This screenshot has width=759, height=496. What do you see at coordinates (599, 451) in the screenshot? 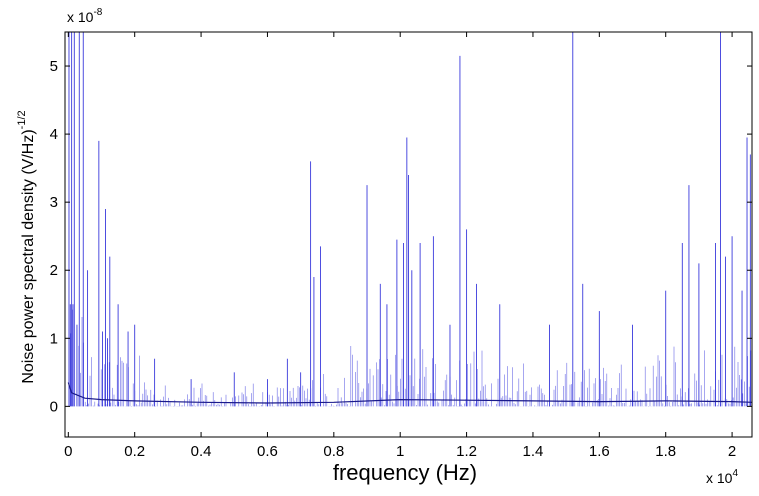
I see `x-tick-label: 1.6` at bounding box center [599, 451].